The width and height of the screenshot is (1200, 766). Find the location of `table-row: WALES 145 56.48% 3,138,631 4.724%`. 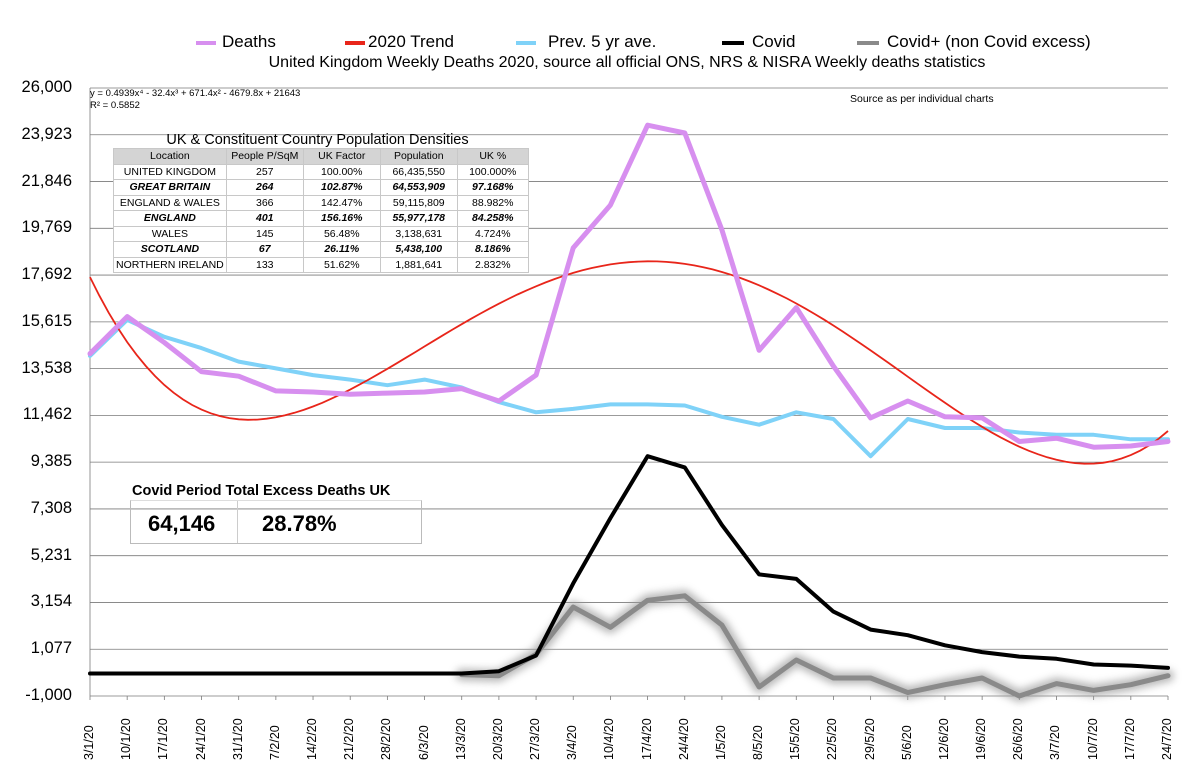

table-row: WALES 145 56.48% 3,138,631 4.724% is located at coordinates (321, 233).